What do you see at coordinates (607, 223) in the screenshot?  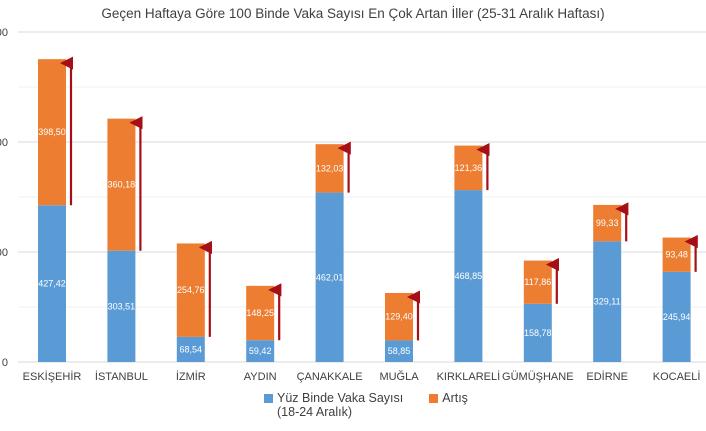 I see `data-label-increase: 99,33` at bounding box center [607, 223].